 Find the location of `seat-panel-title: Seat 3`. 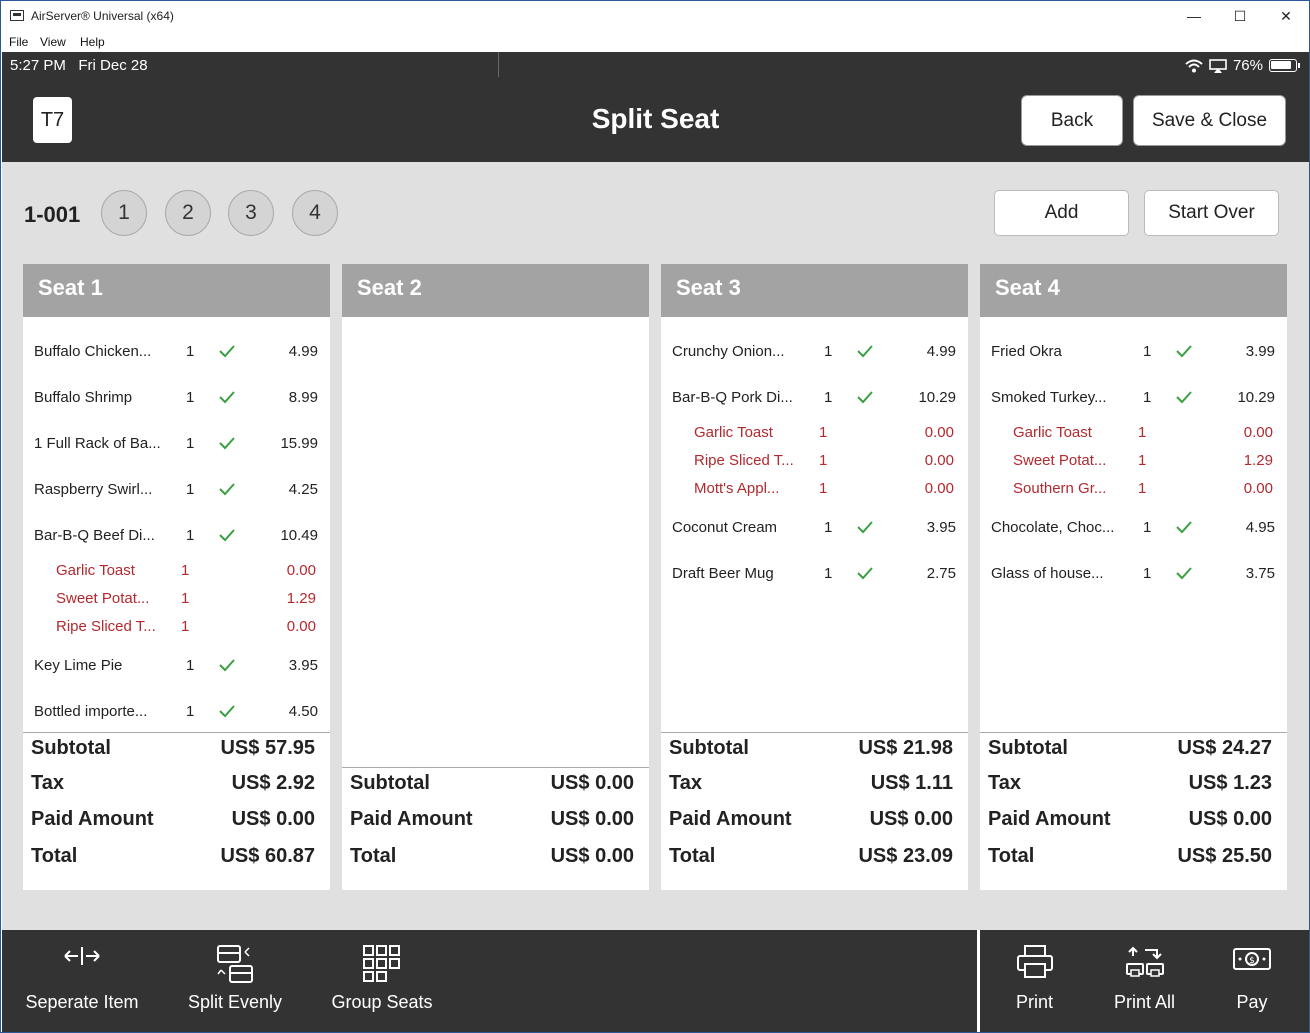

seat-panel-title: Seat 3 is located at coordinates (814, 290).